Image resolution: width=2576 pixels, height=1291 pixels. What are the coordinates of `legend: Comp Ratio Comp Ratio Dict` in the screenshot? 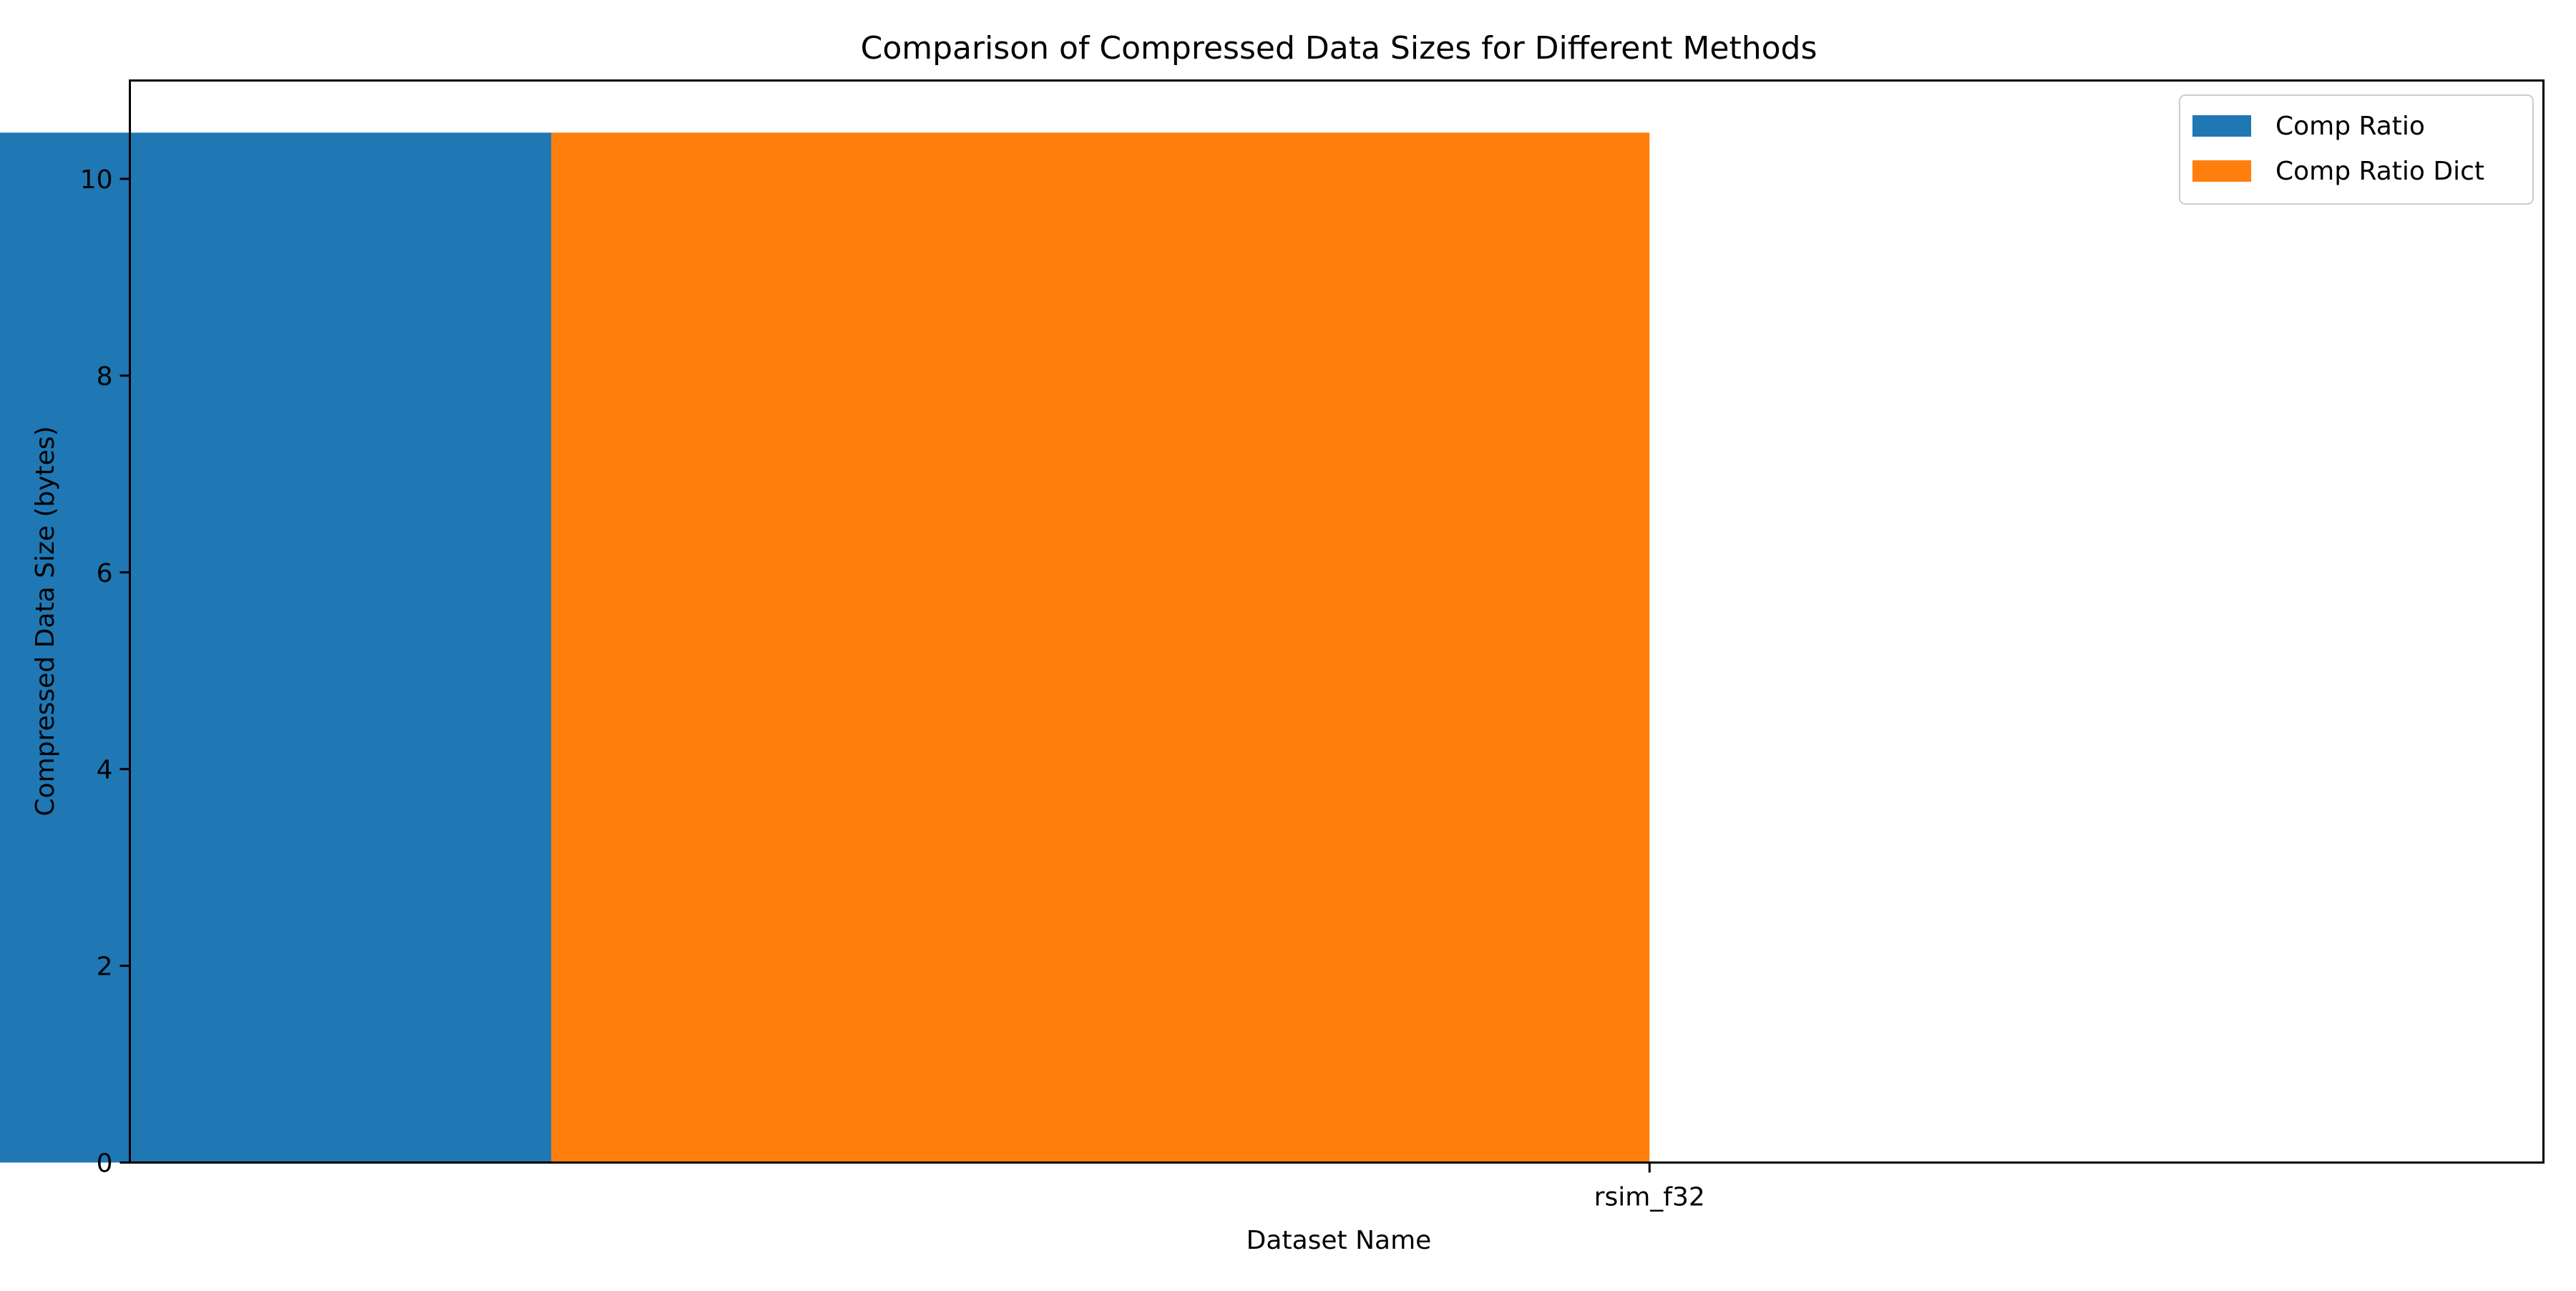 It's located at (2356, 149).